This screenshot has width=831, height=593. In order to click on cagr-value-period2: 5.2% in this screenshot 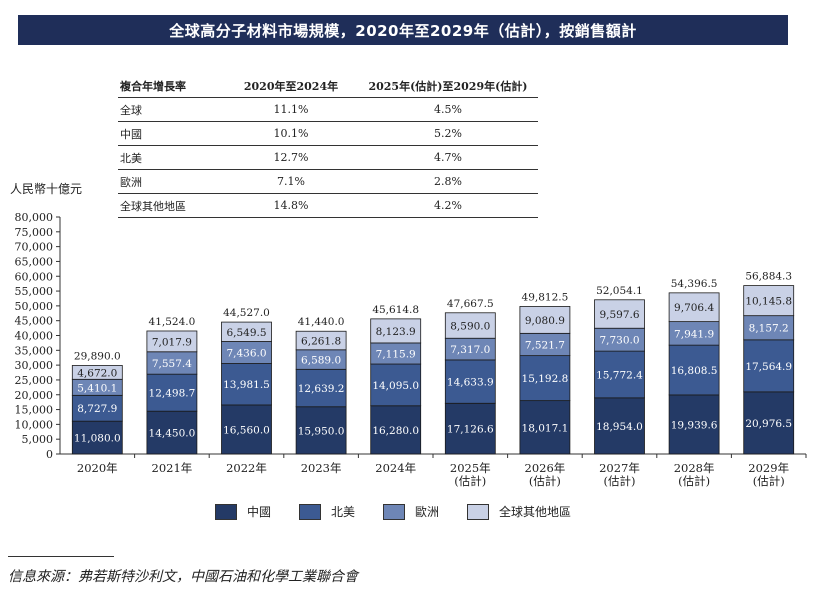, I will do `click(448, 133)`.